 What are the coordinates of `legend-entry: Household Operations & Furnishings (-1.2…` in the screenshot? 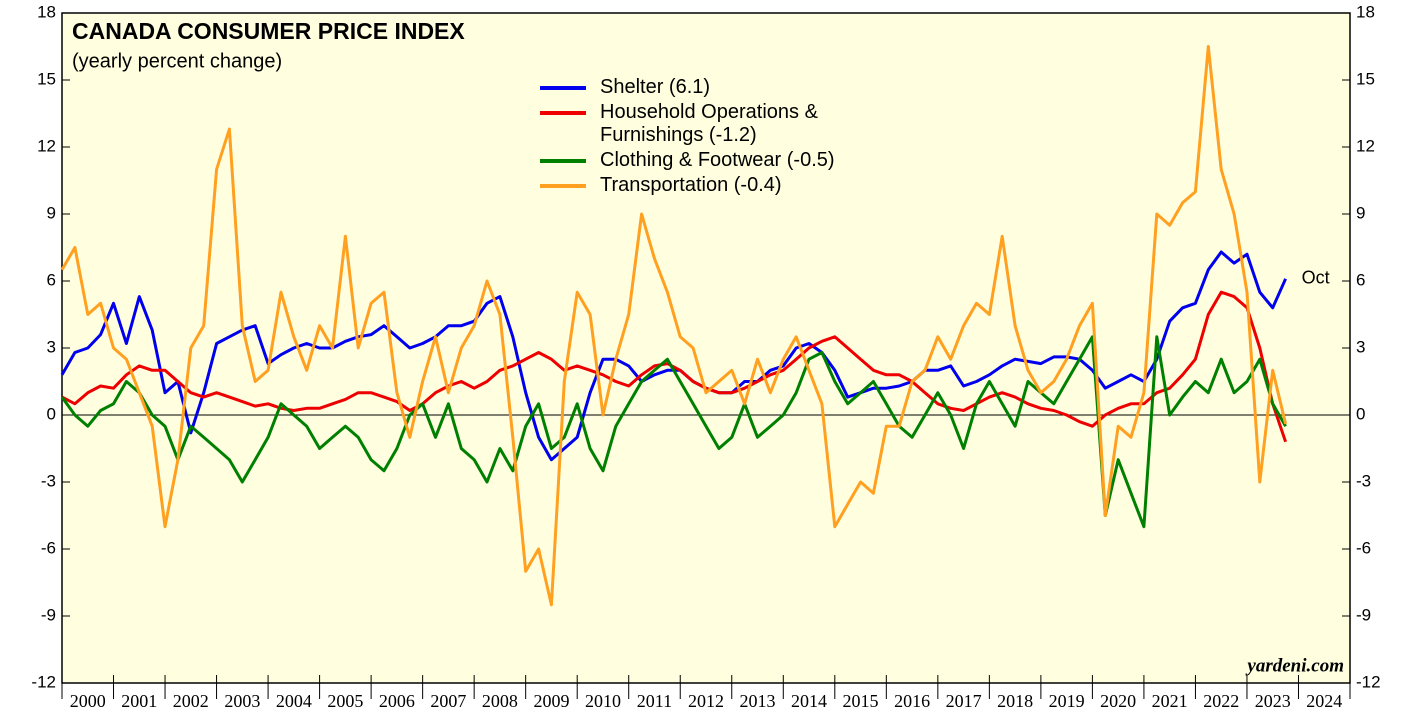 It's located at (710, 124).